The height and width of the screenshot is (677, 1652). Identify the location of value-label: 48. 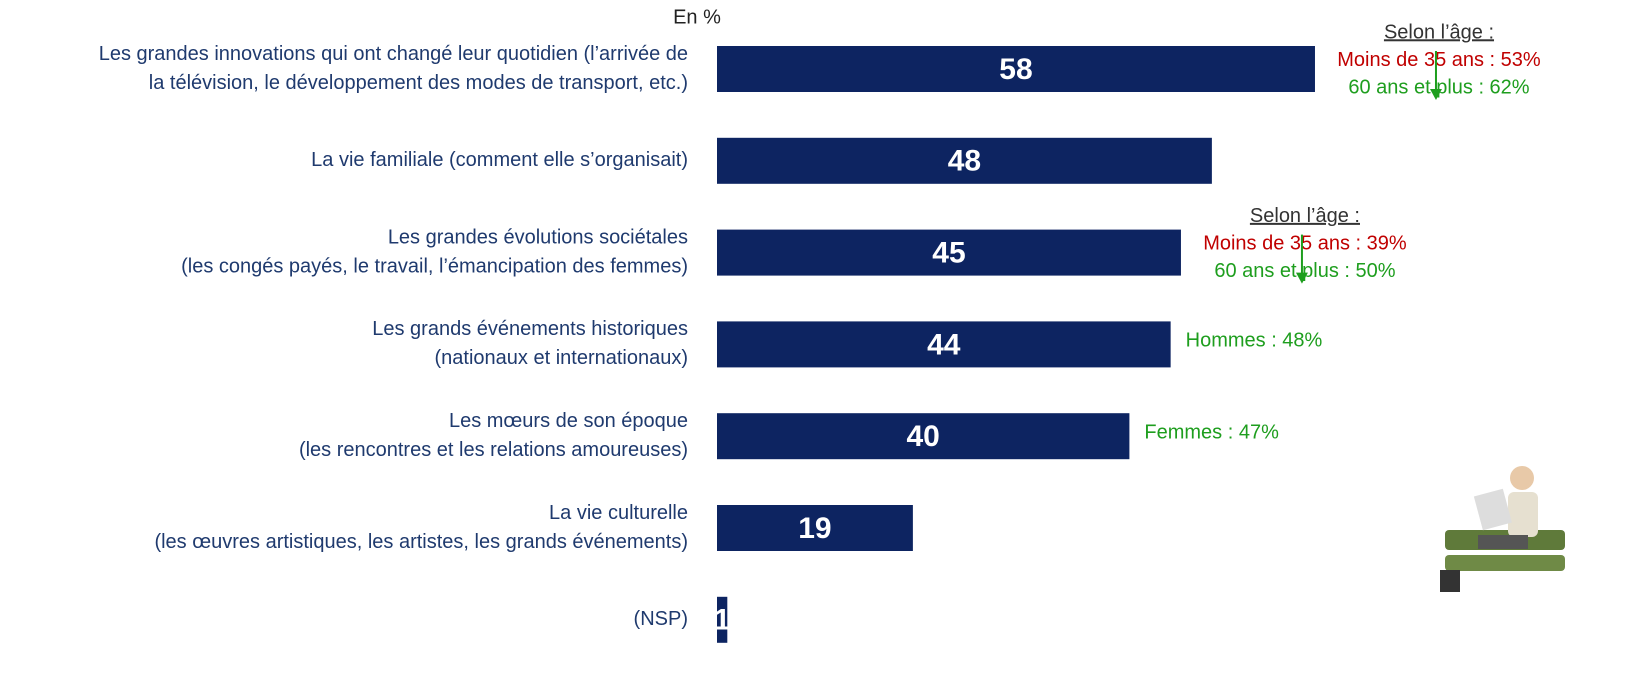
(964, 161).